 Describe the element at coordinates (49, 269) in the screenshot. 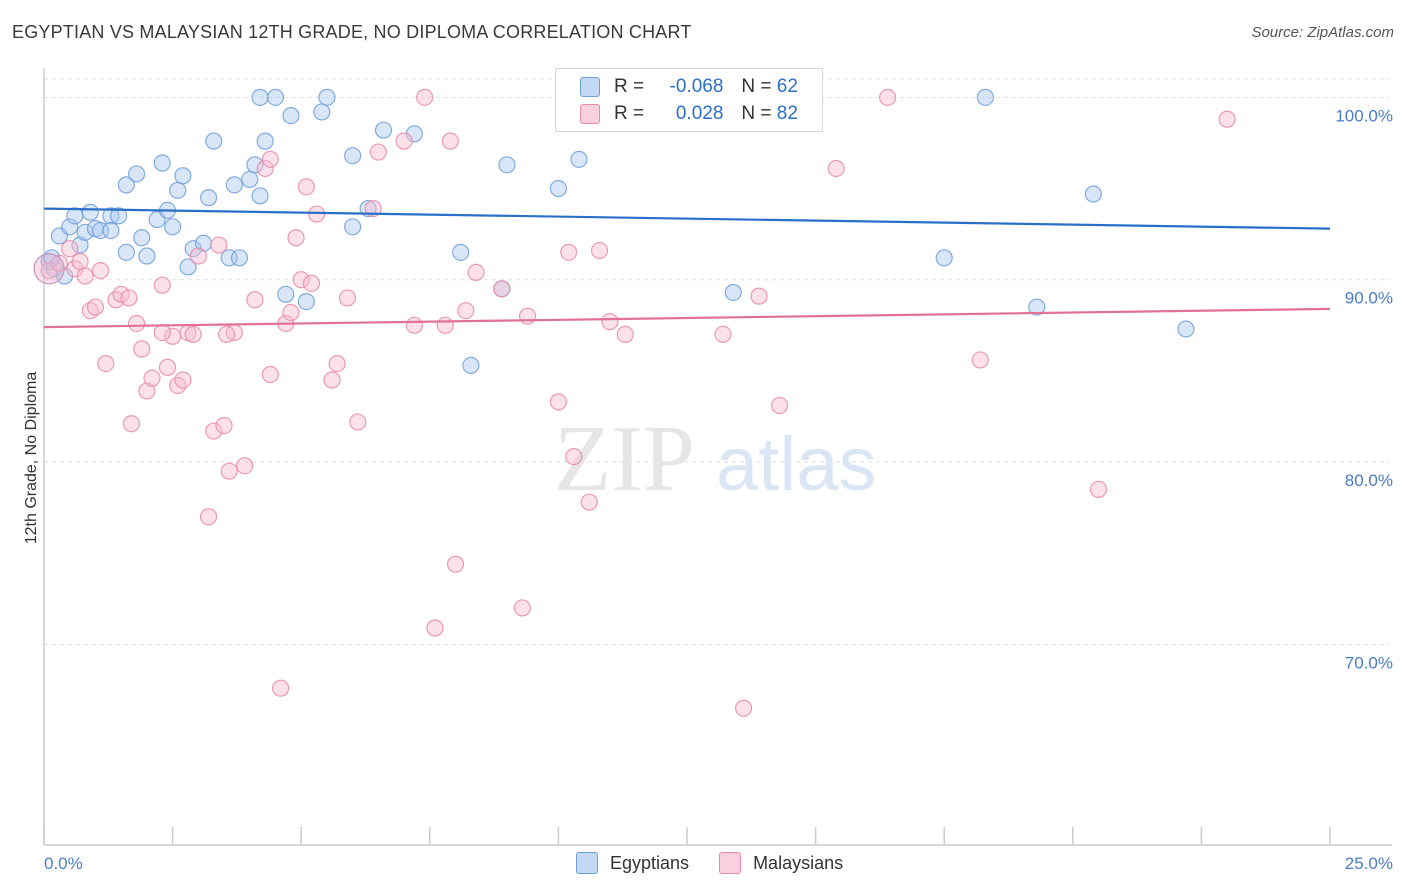

I see `cluster-point` at that location.